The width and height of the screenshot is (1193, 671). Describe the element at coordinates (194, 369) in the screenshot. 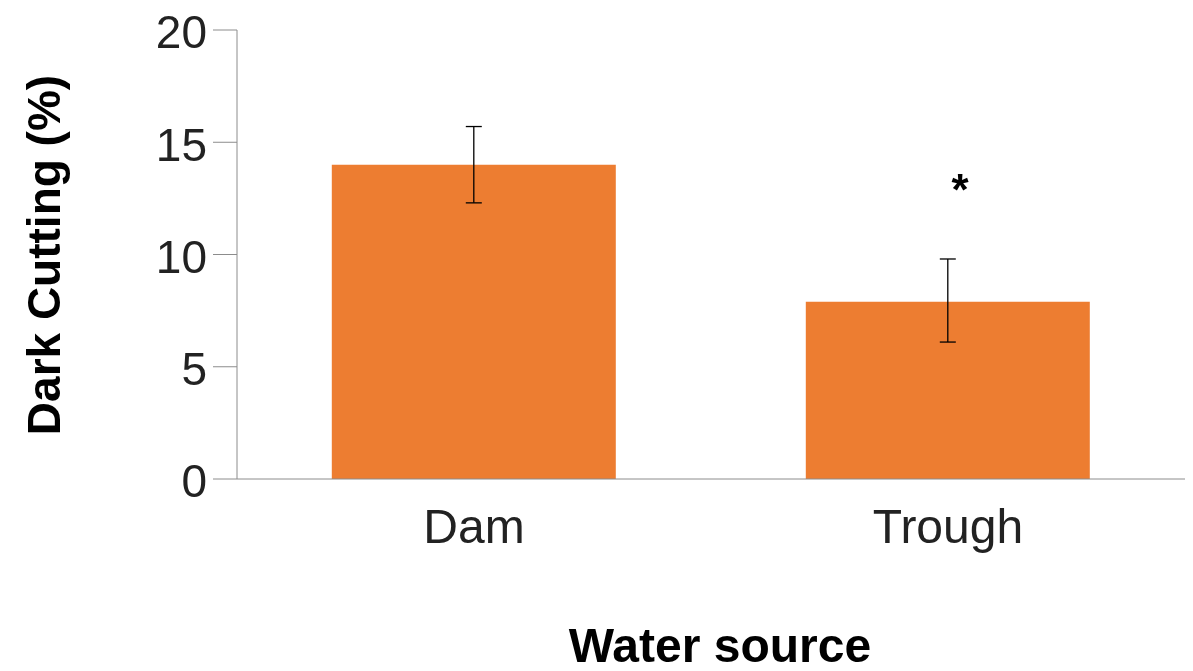

I see `y-tick-label: 5` at that location.